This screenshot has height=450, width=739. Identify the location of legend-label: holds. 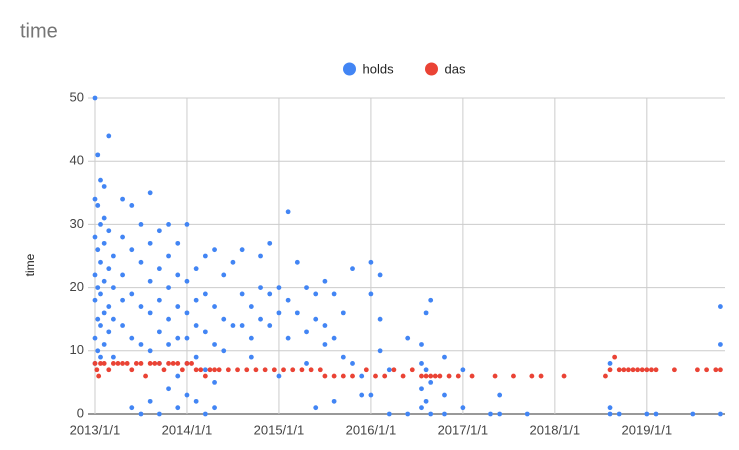
(379, 68).